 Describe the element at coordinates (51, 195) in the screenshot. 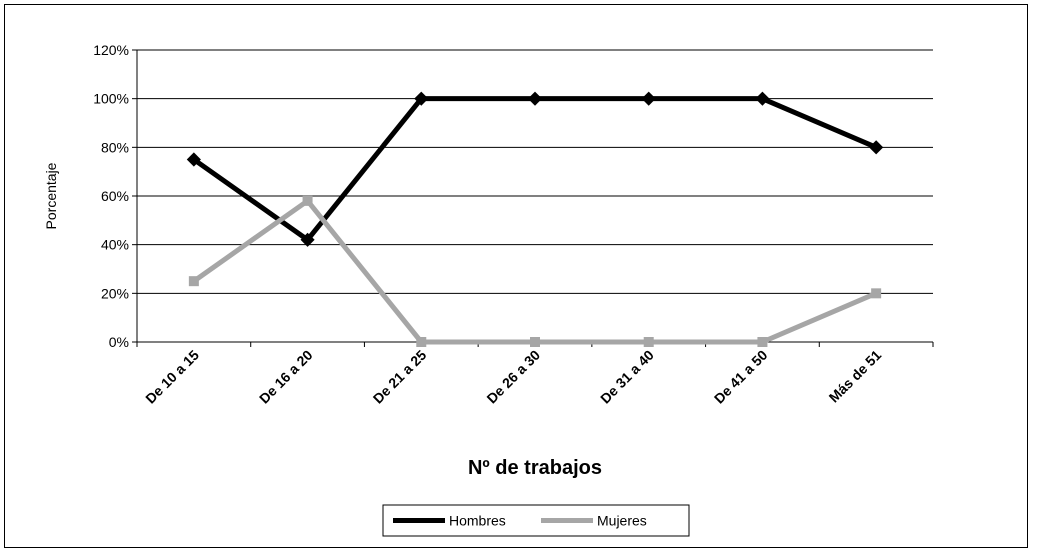

I see `y-axis-title: Porcentaje` at that location.